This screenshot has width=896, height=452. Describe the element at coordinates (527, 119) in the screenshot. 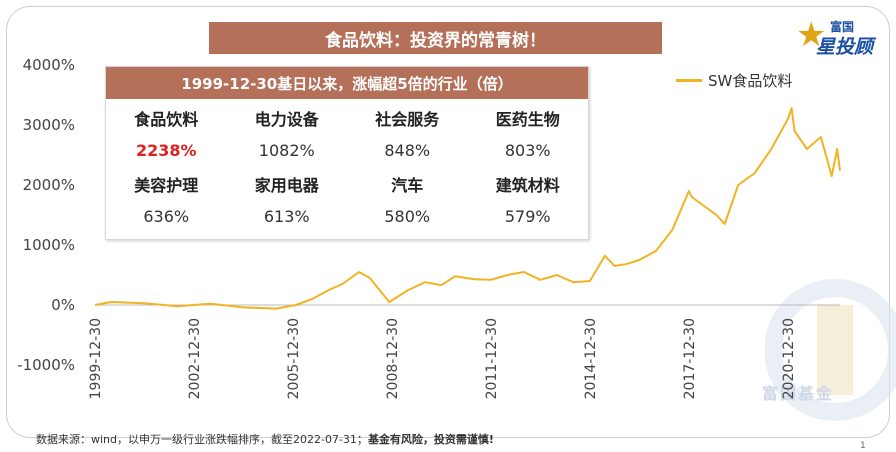

I see `industry-name: 医药生物` at that location.